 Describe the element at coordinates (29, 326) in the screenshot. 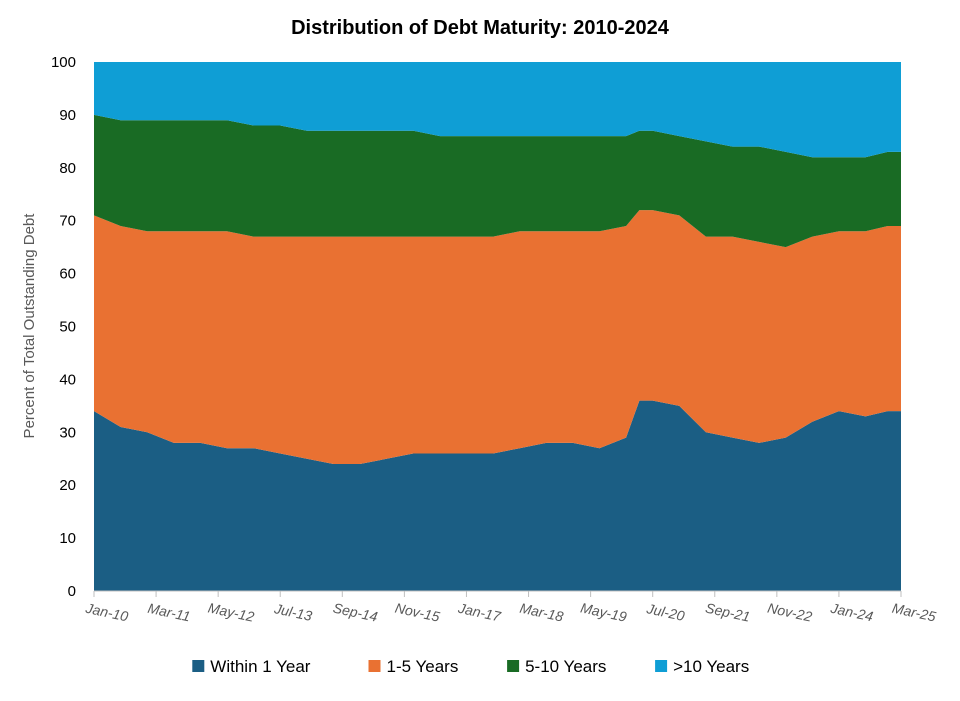

I see `y-axis-label: Percent of Total Outstanding Debt` at that location.